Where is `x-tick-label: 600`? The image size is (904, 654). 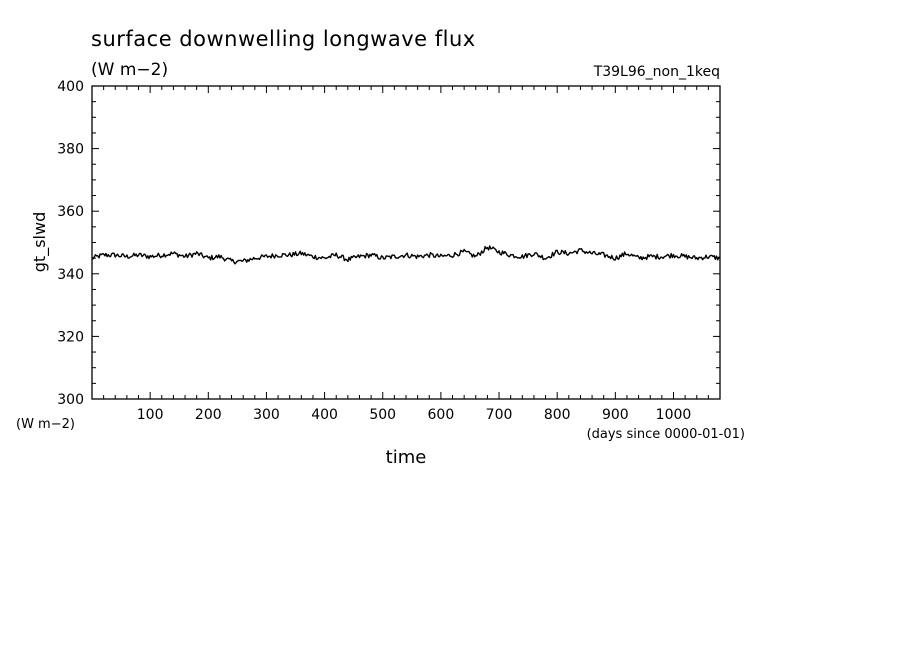
x-tick-label: 600 is located at coordinates (441, 415).